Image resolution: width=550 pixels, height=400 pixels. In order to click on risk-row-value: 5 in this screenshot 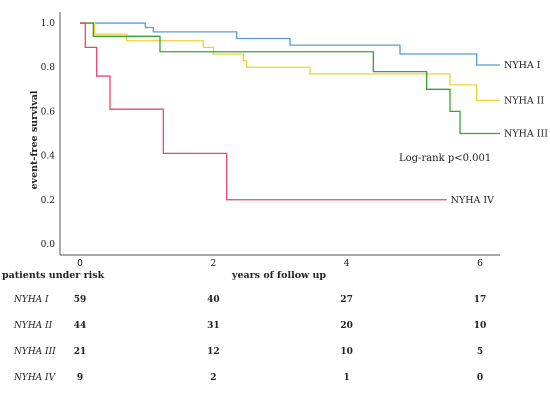, I will do `click(480, 352)`.